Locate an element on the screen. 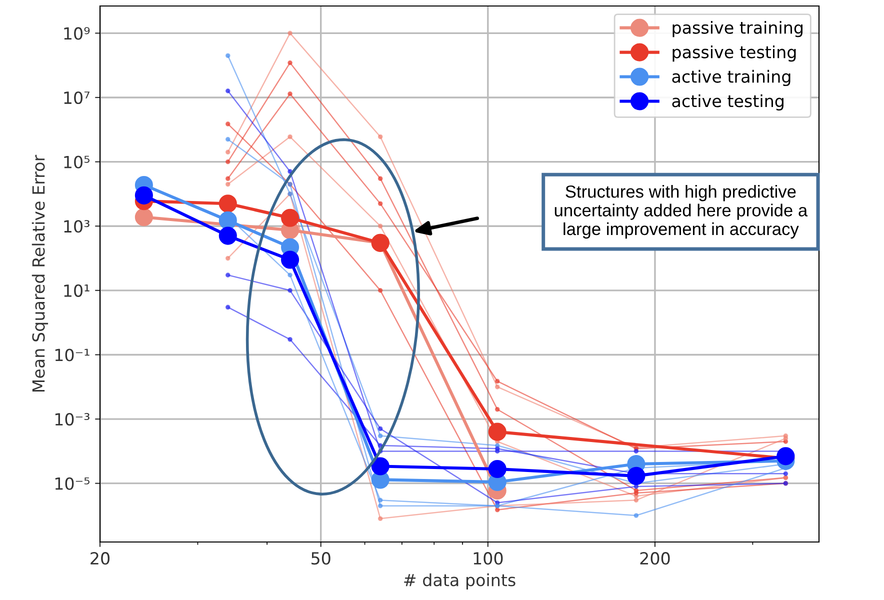 Image resolution: width=884 pixels, height=600 pixels. y-tick-label: 10⁻³ is located at coordinates (72, 419).